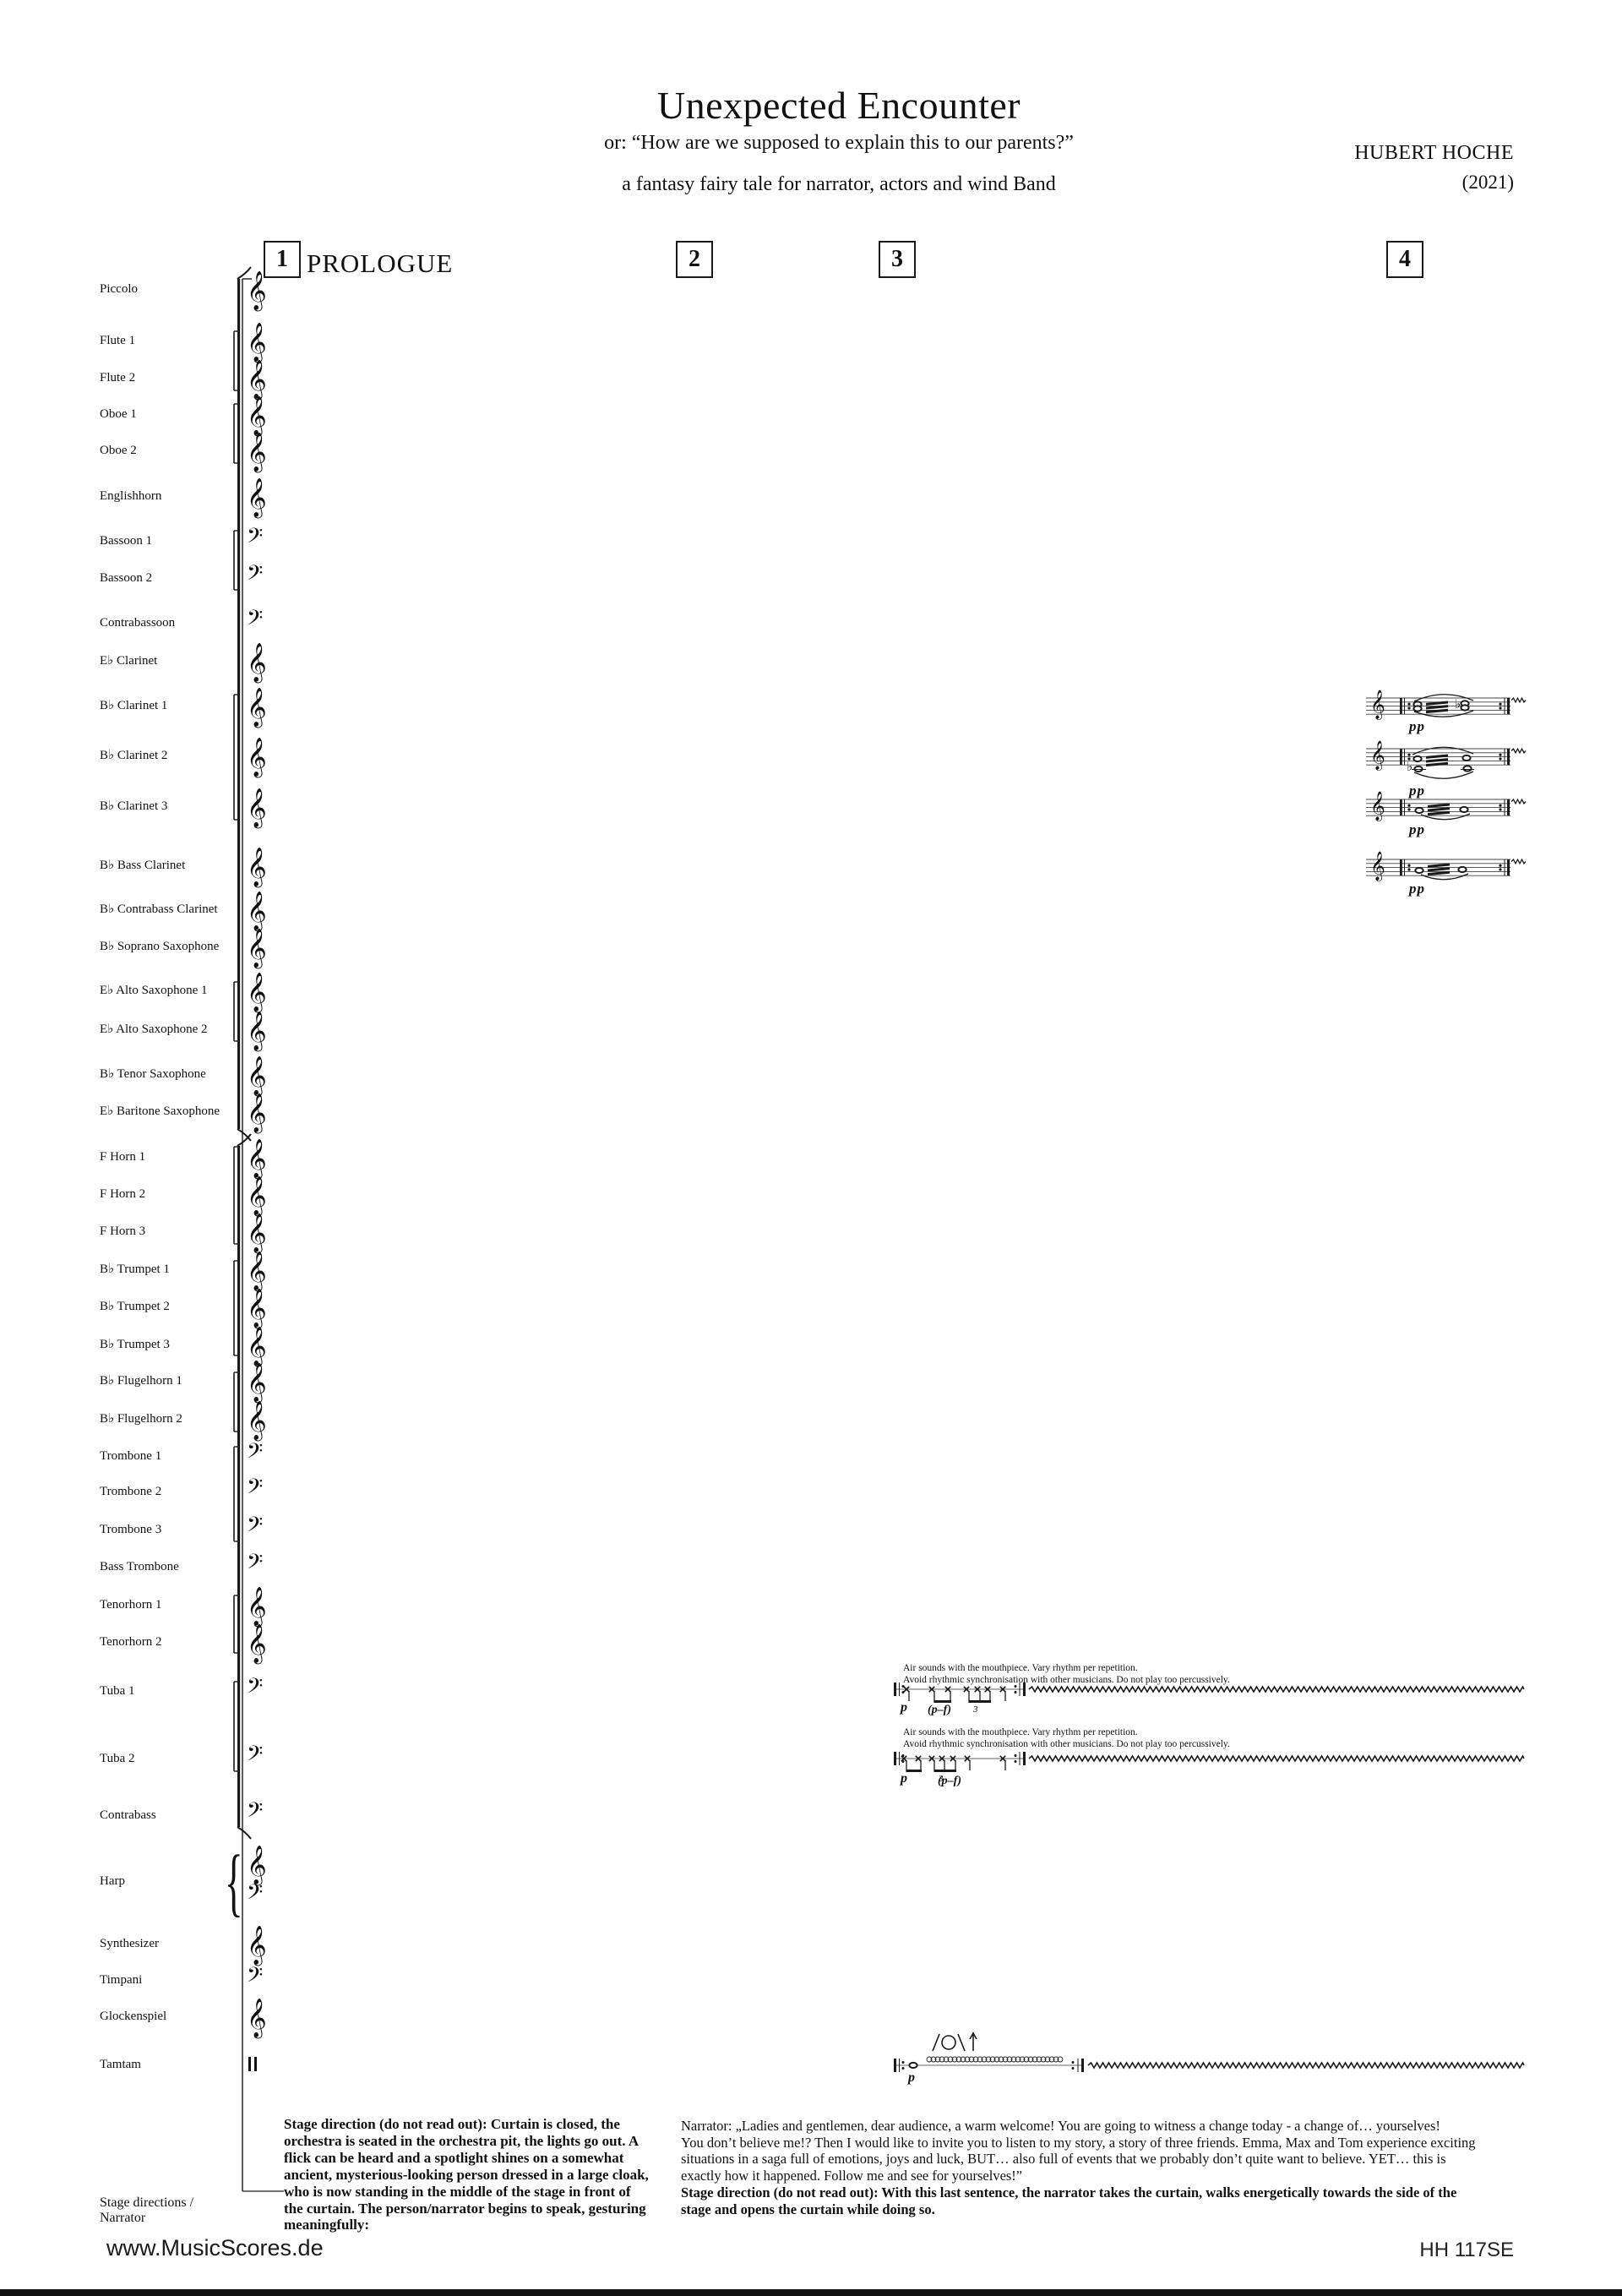 Image resolution: width=1622 pixels, height=2296 pixels. What do you see at coordinates (138, 623) in the screenshot?
I see `instrument-label: Contrabassoon` at bounding box center [138, 623].